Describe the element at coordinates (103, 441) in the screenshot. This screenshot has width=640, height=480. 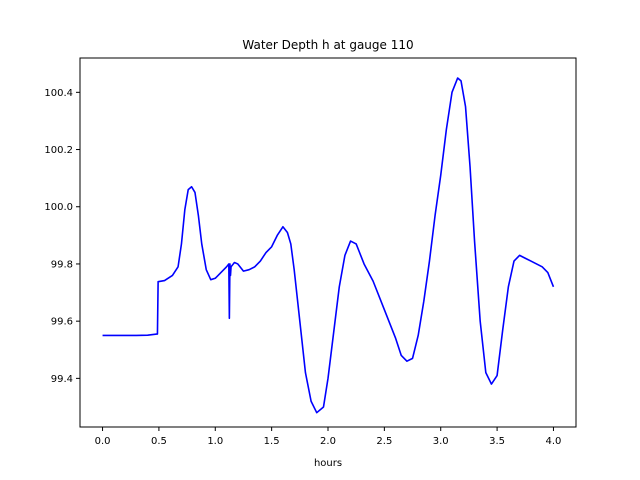
I see `x-tick-label: 0.0` at that location.